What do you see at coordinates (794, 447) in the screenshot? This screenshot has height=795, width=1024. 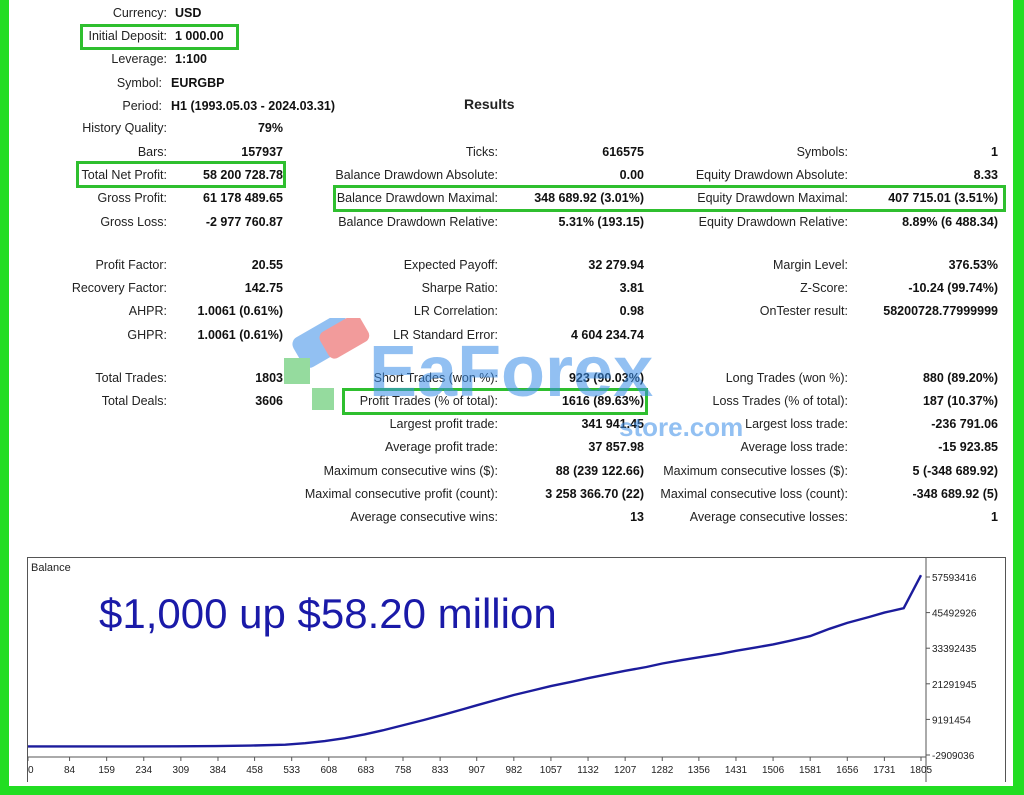 I see `stat-label: Average loss trade:` at bounding box center [794, 447].